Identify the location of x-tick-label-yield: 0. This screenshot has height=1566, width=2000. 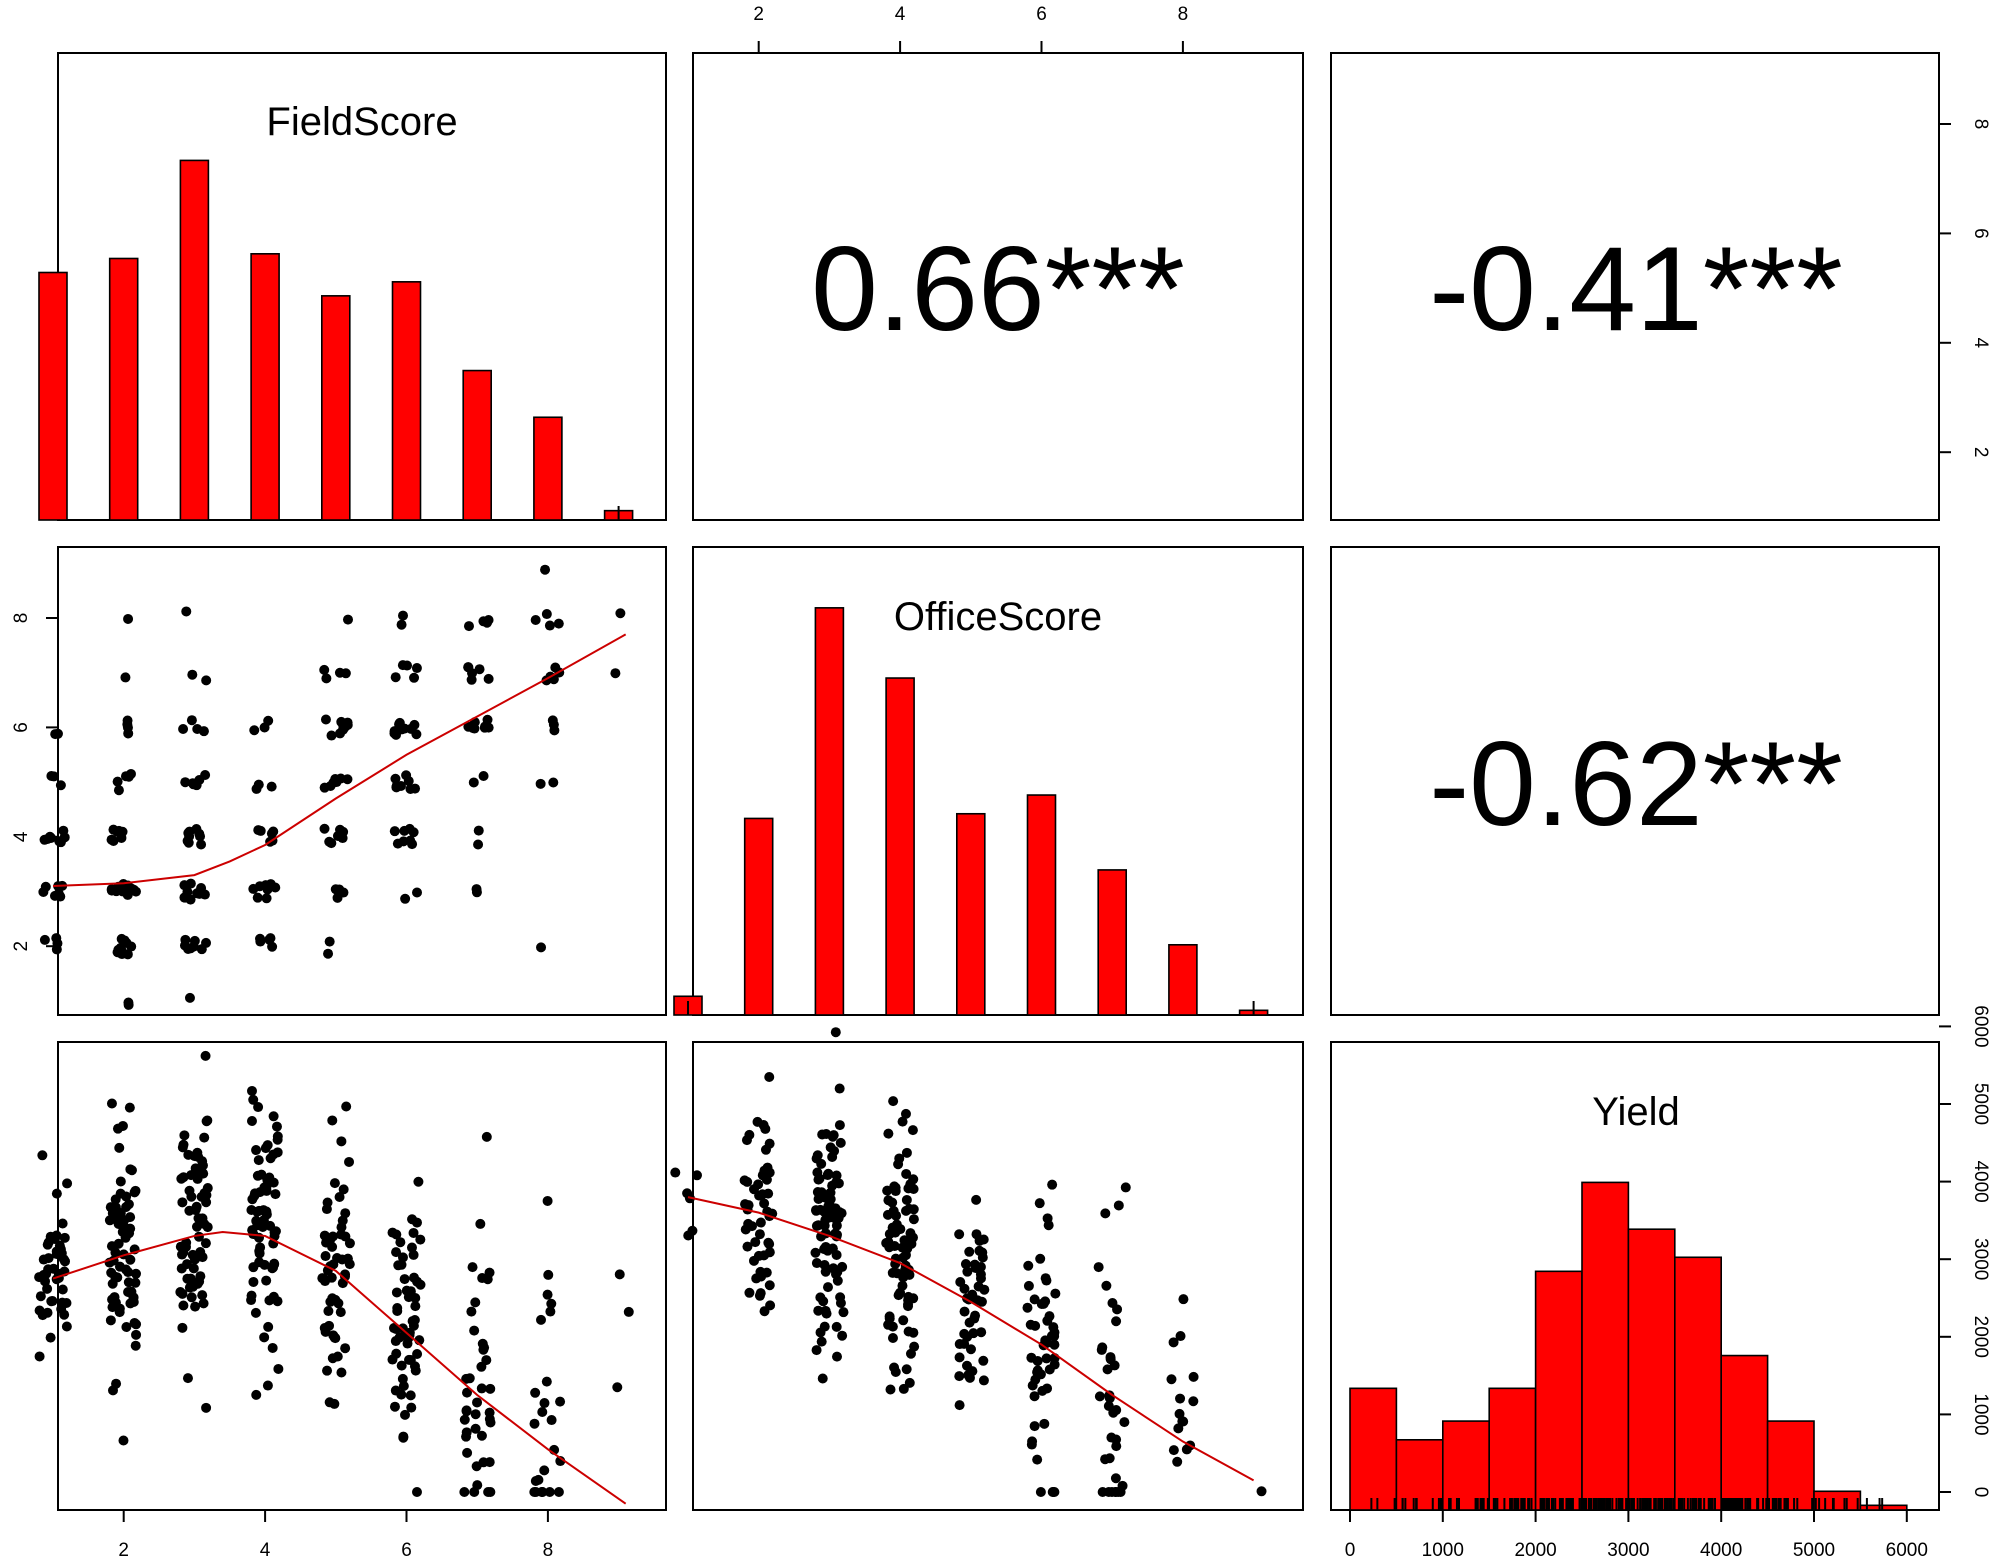
(1350, 1550).